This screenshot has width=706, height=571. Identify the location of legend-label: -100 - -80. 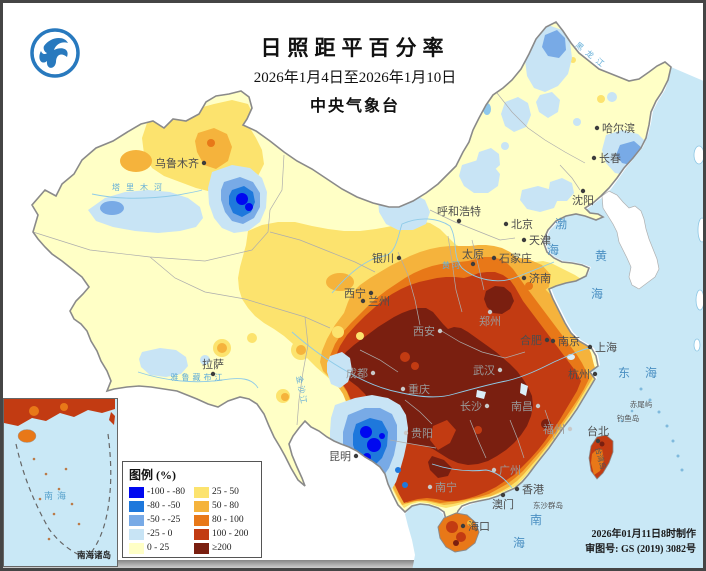
(166, 492).